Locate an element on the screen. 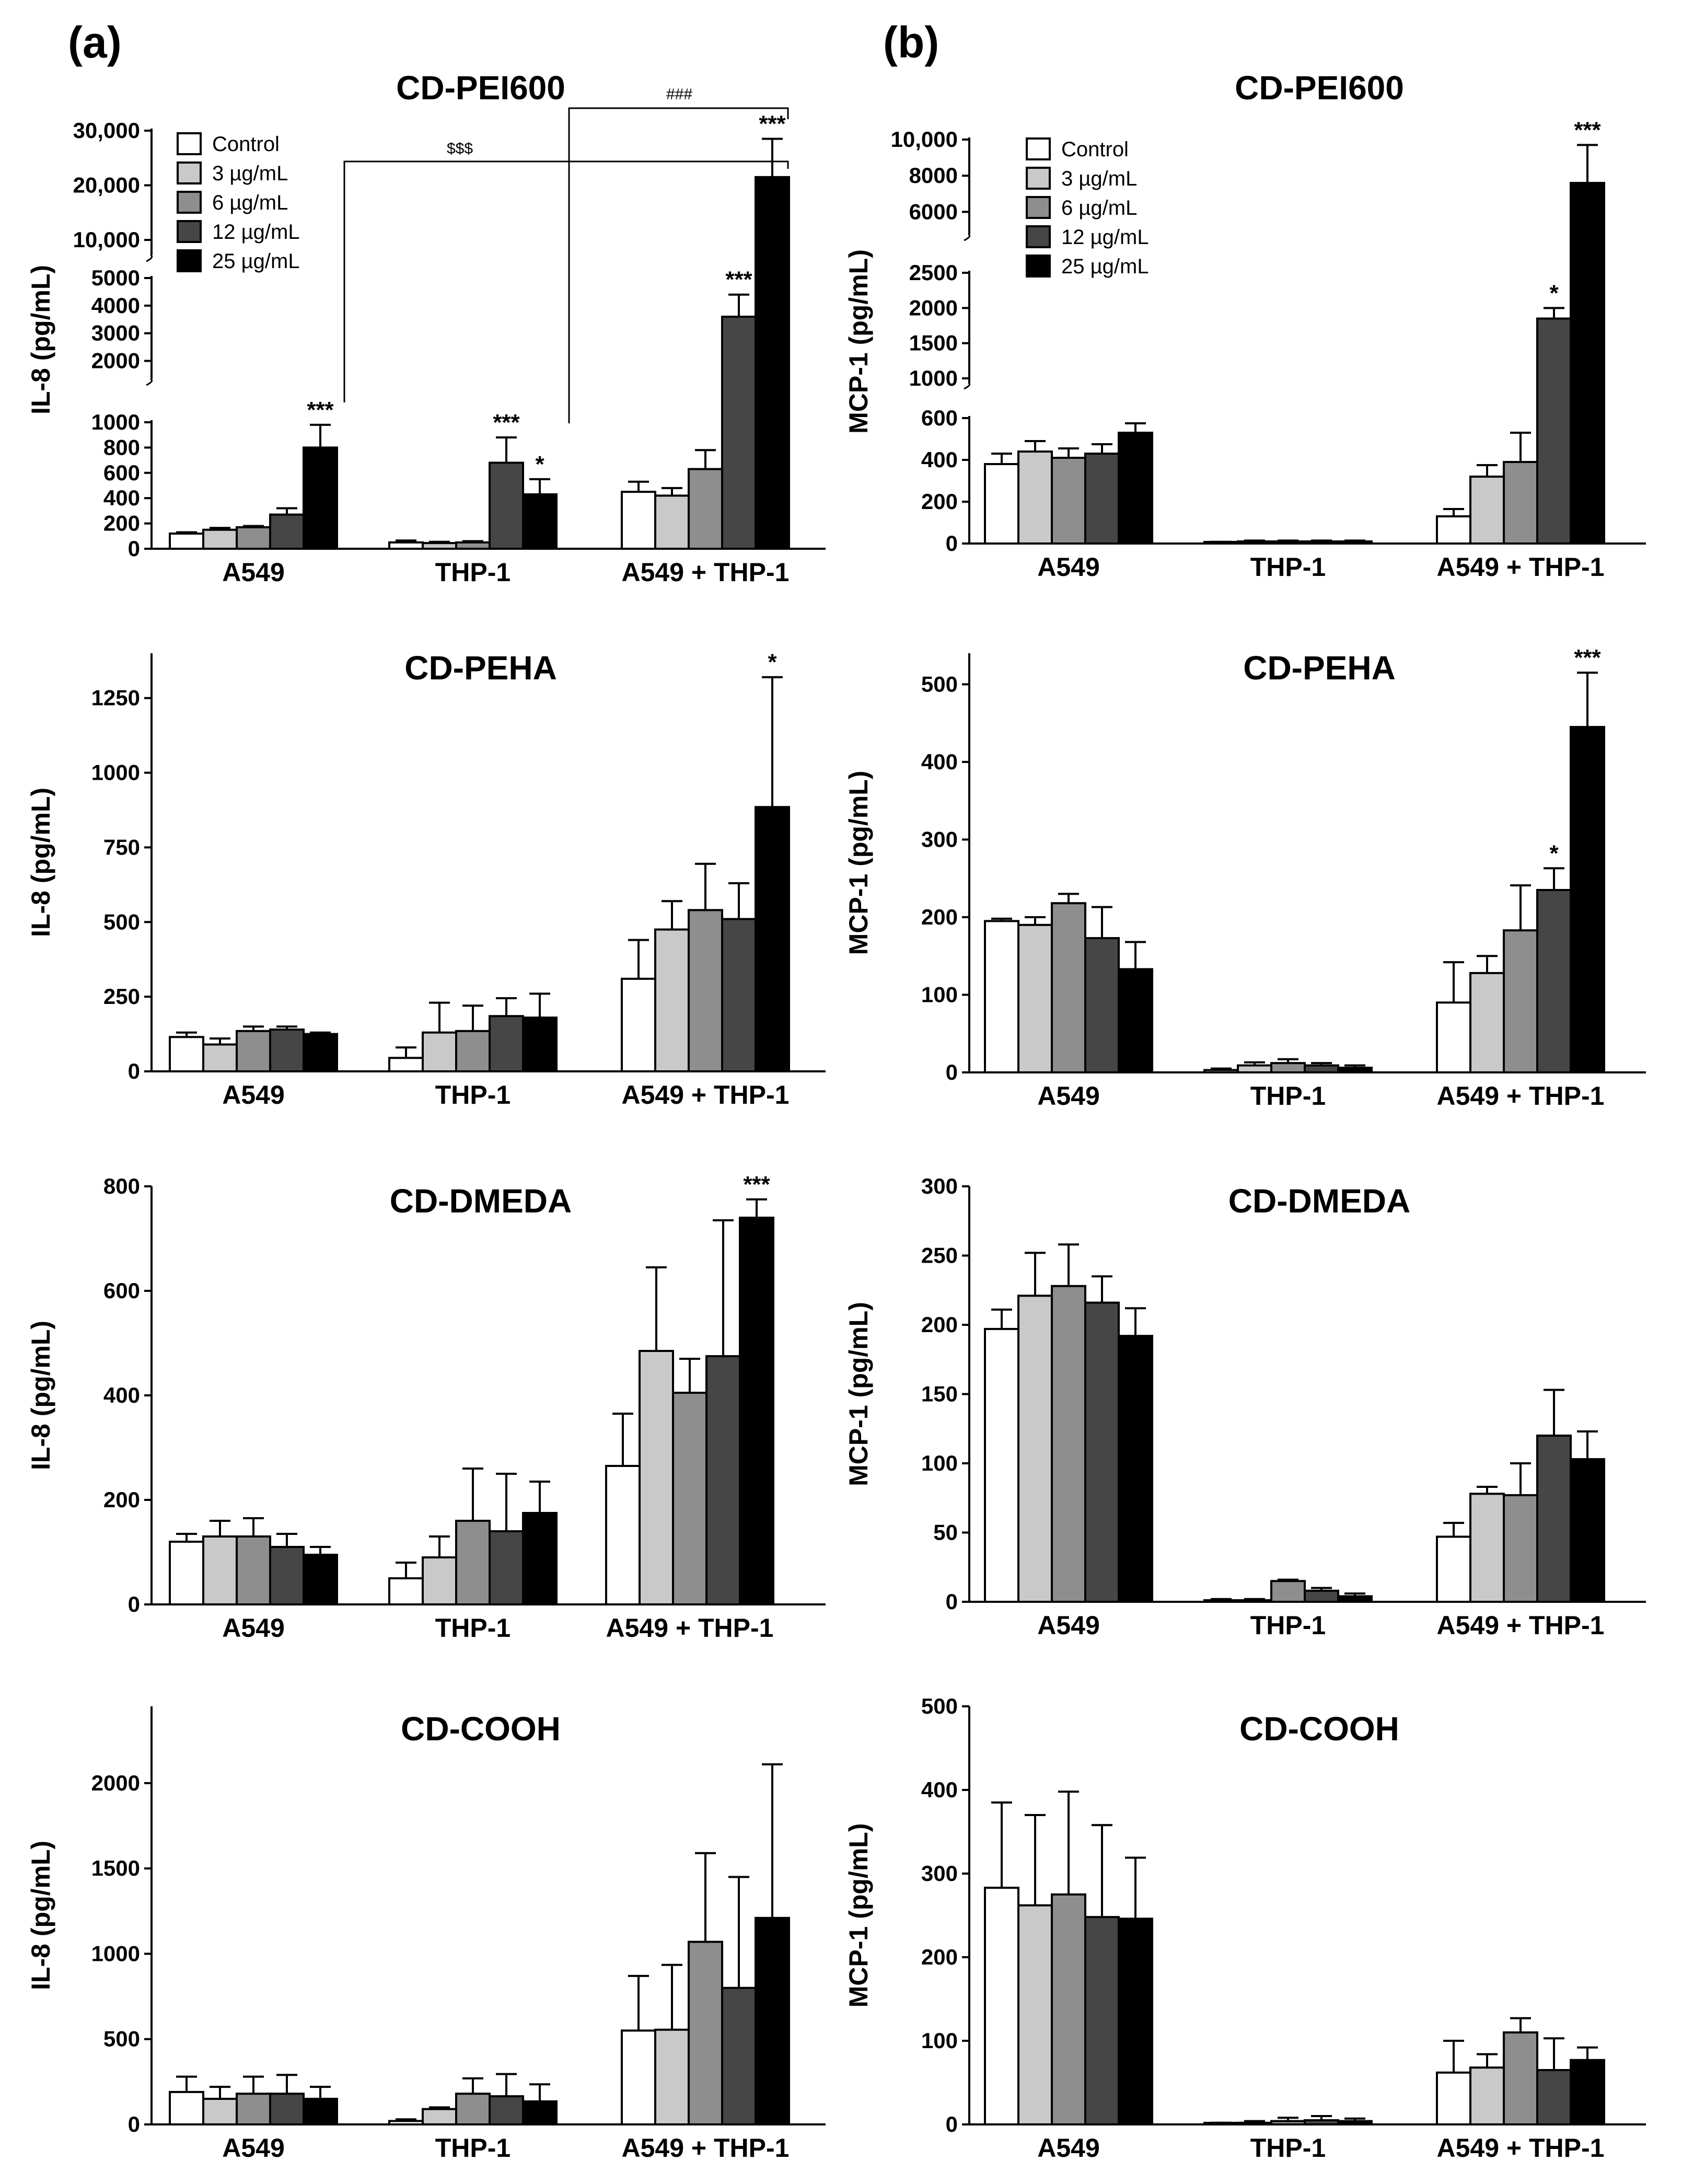  legend-b: Control 3 µg/mL 6 µg/mL 12 µg/mL 25 µg/mL is located at coordinates (1087, 208).